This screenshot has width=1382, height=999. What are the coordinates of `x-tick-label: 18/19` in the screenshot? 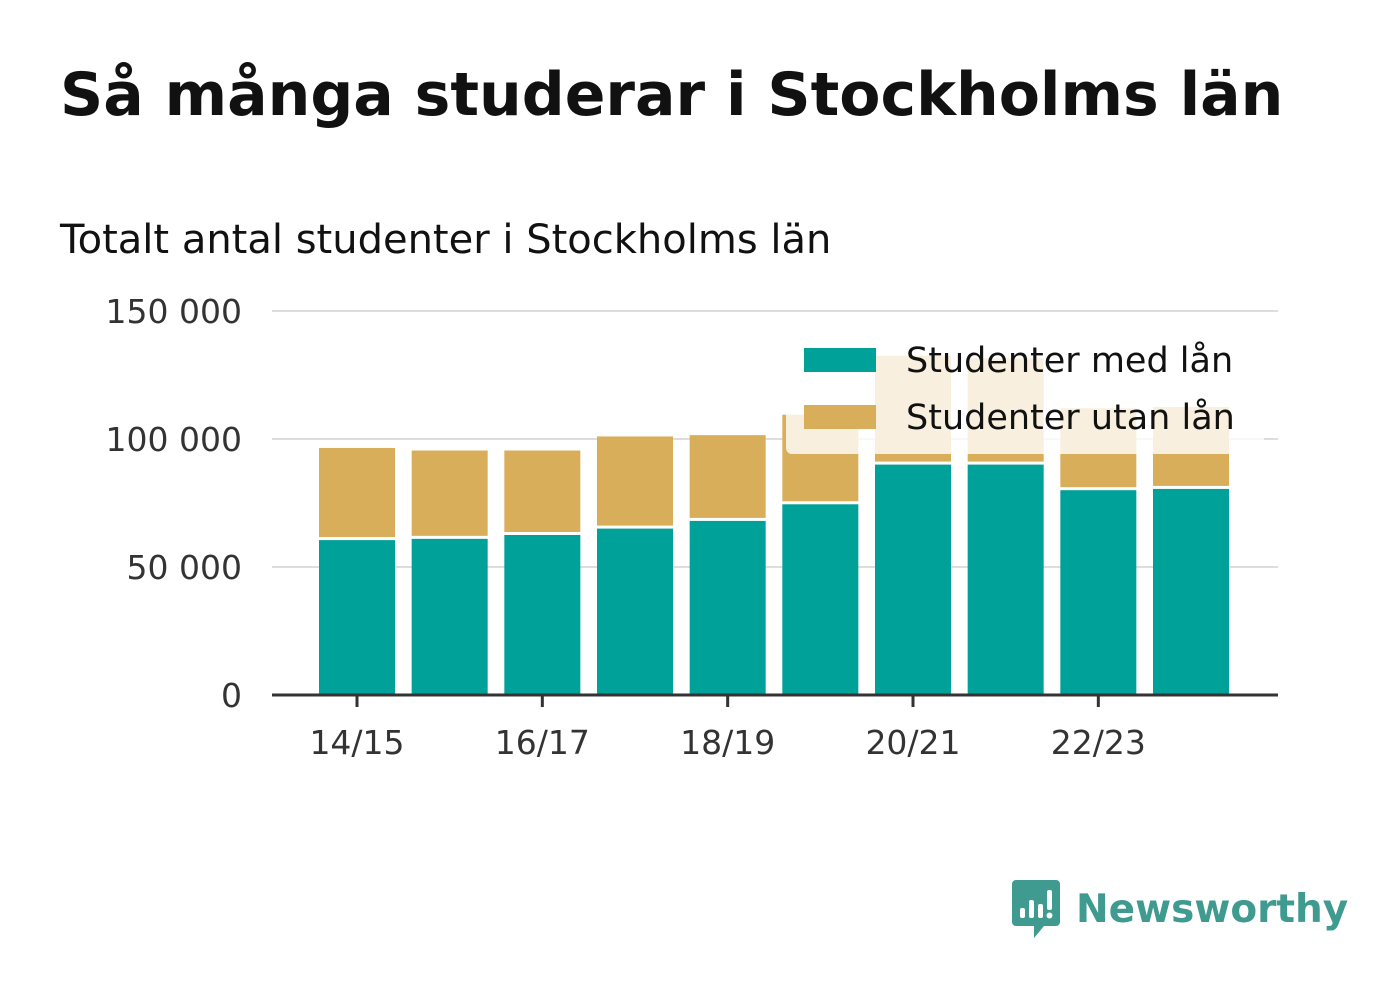 It's located at (727, 742).